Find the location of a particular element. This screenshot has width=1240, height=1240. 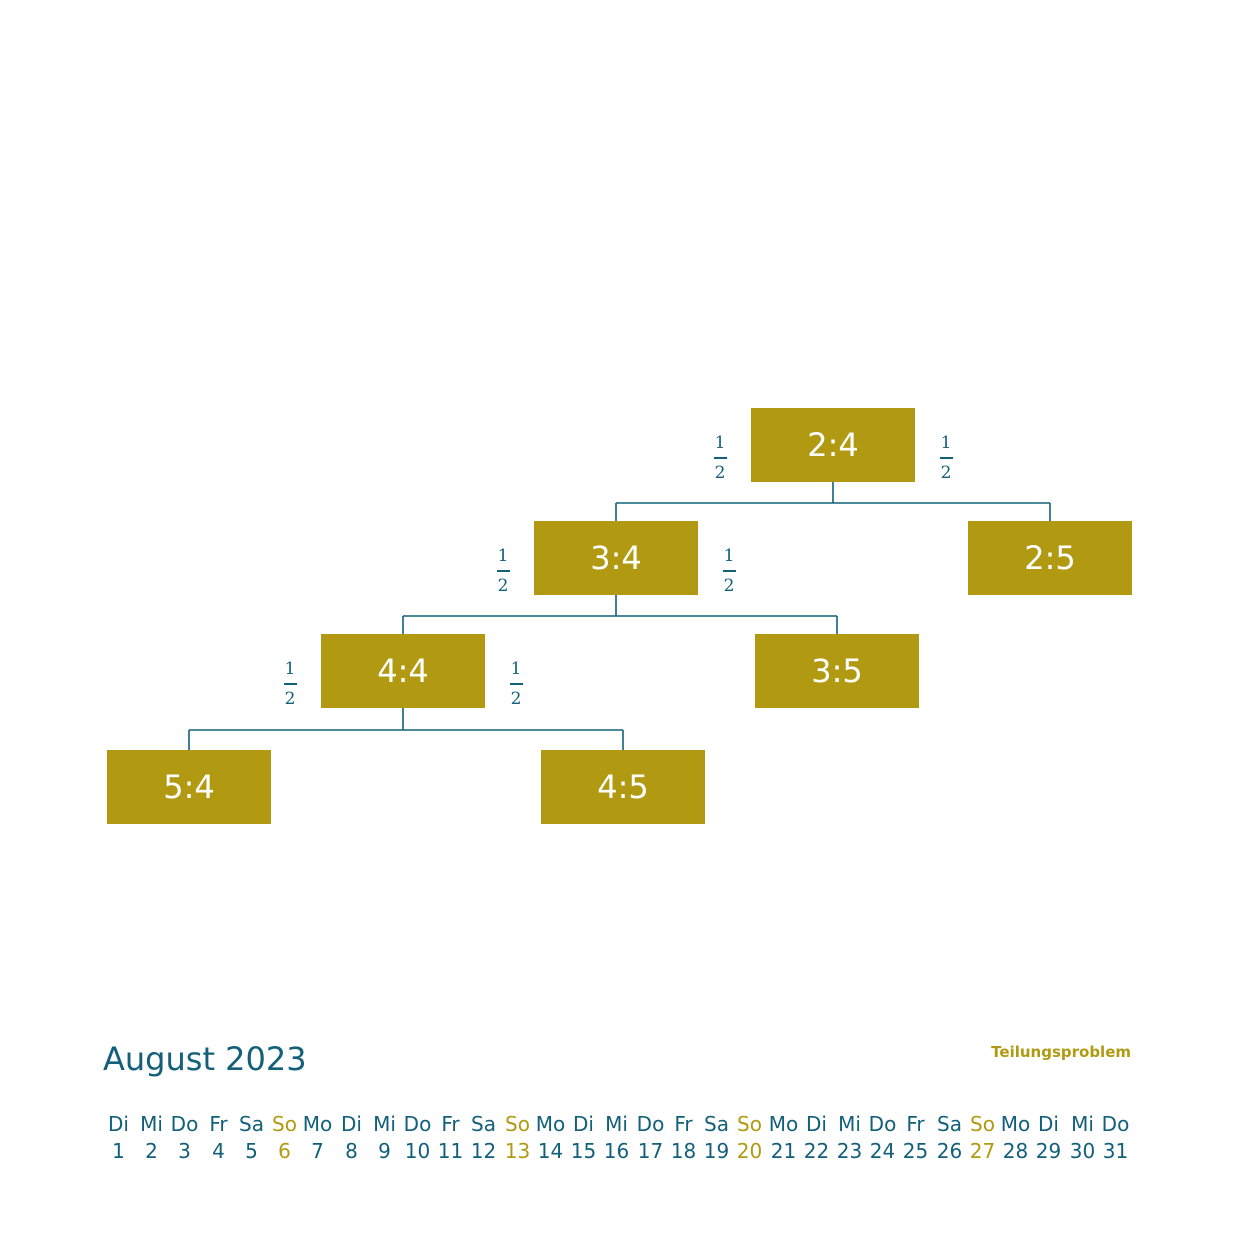

calendar-day: Sa 5 is located at coordinates (251, 1138).